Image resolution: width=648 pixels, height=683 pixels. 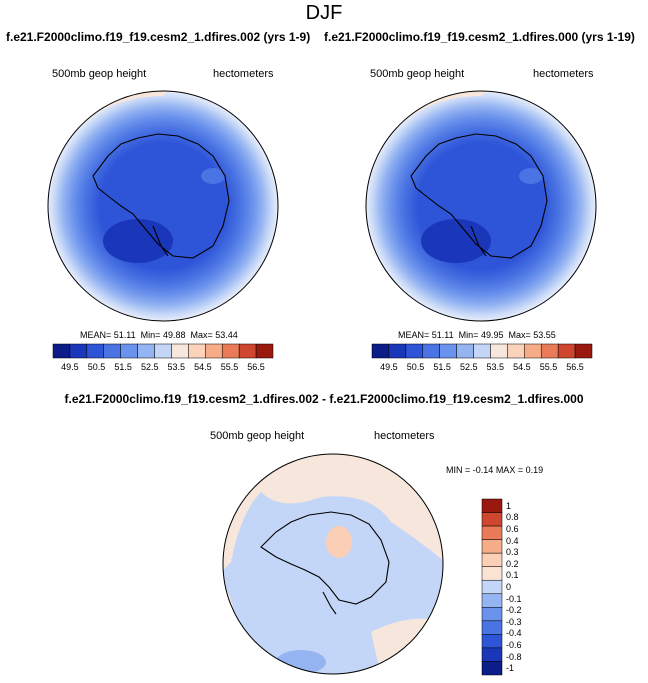 What do you see at coordinates (514, 656) in the screenshot?
I see `colorbar-tick-label: -0.8` at bounding box center [514, 656].